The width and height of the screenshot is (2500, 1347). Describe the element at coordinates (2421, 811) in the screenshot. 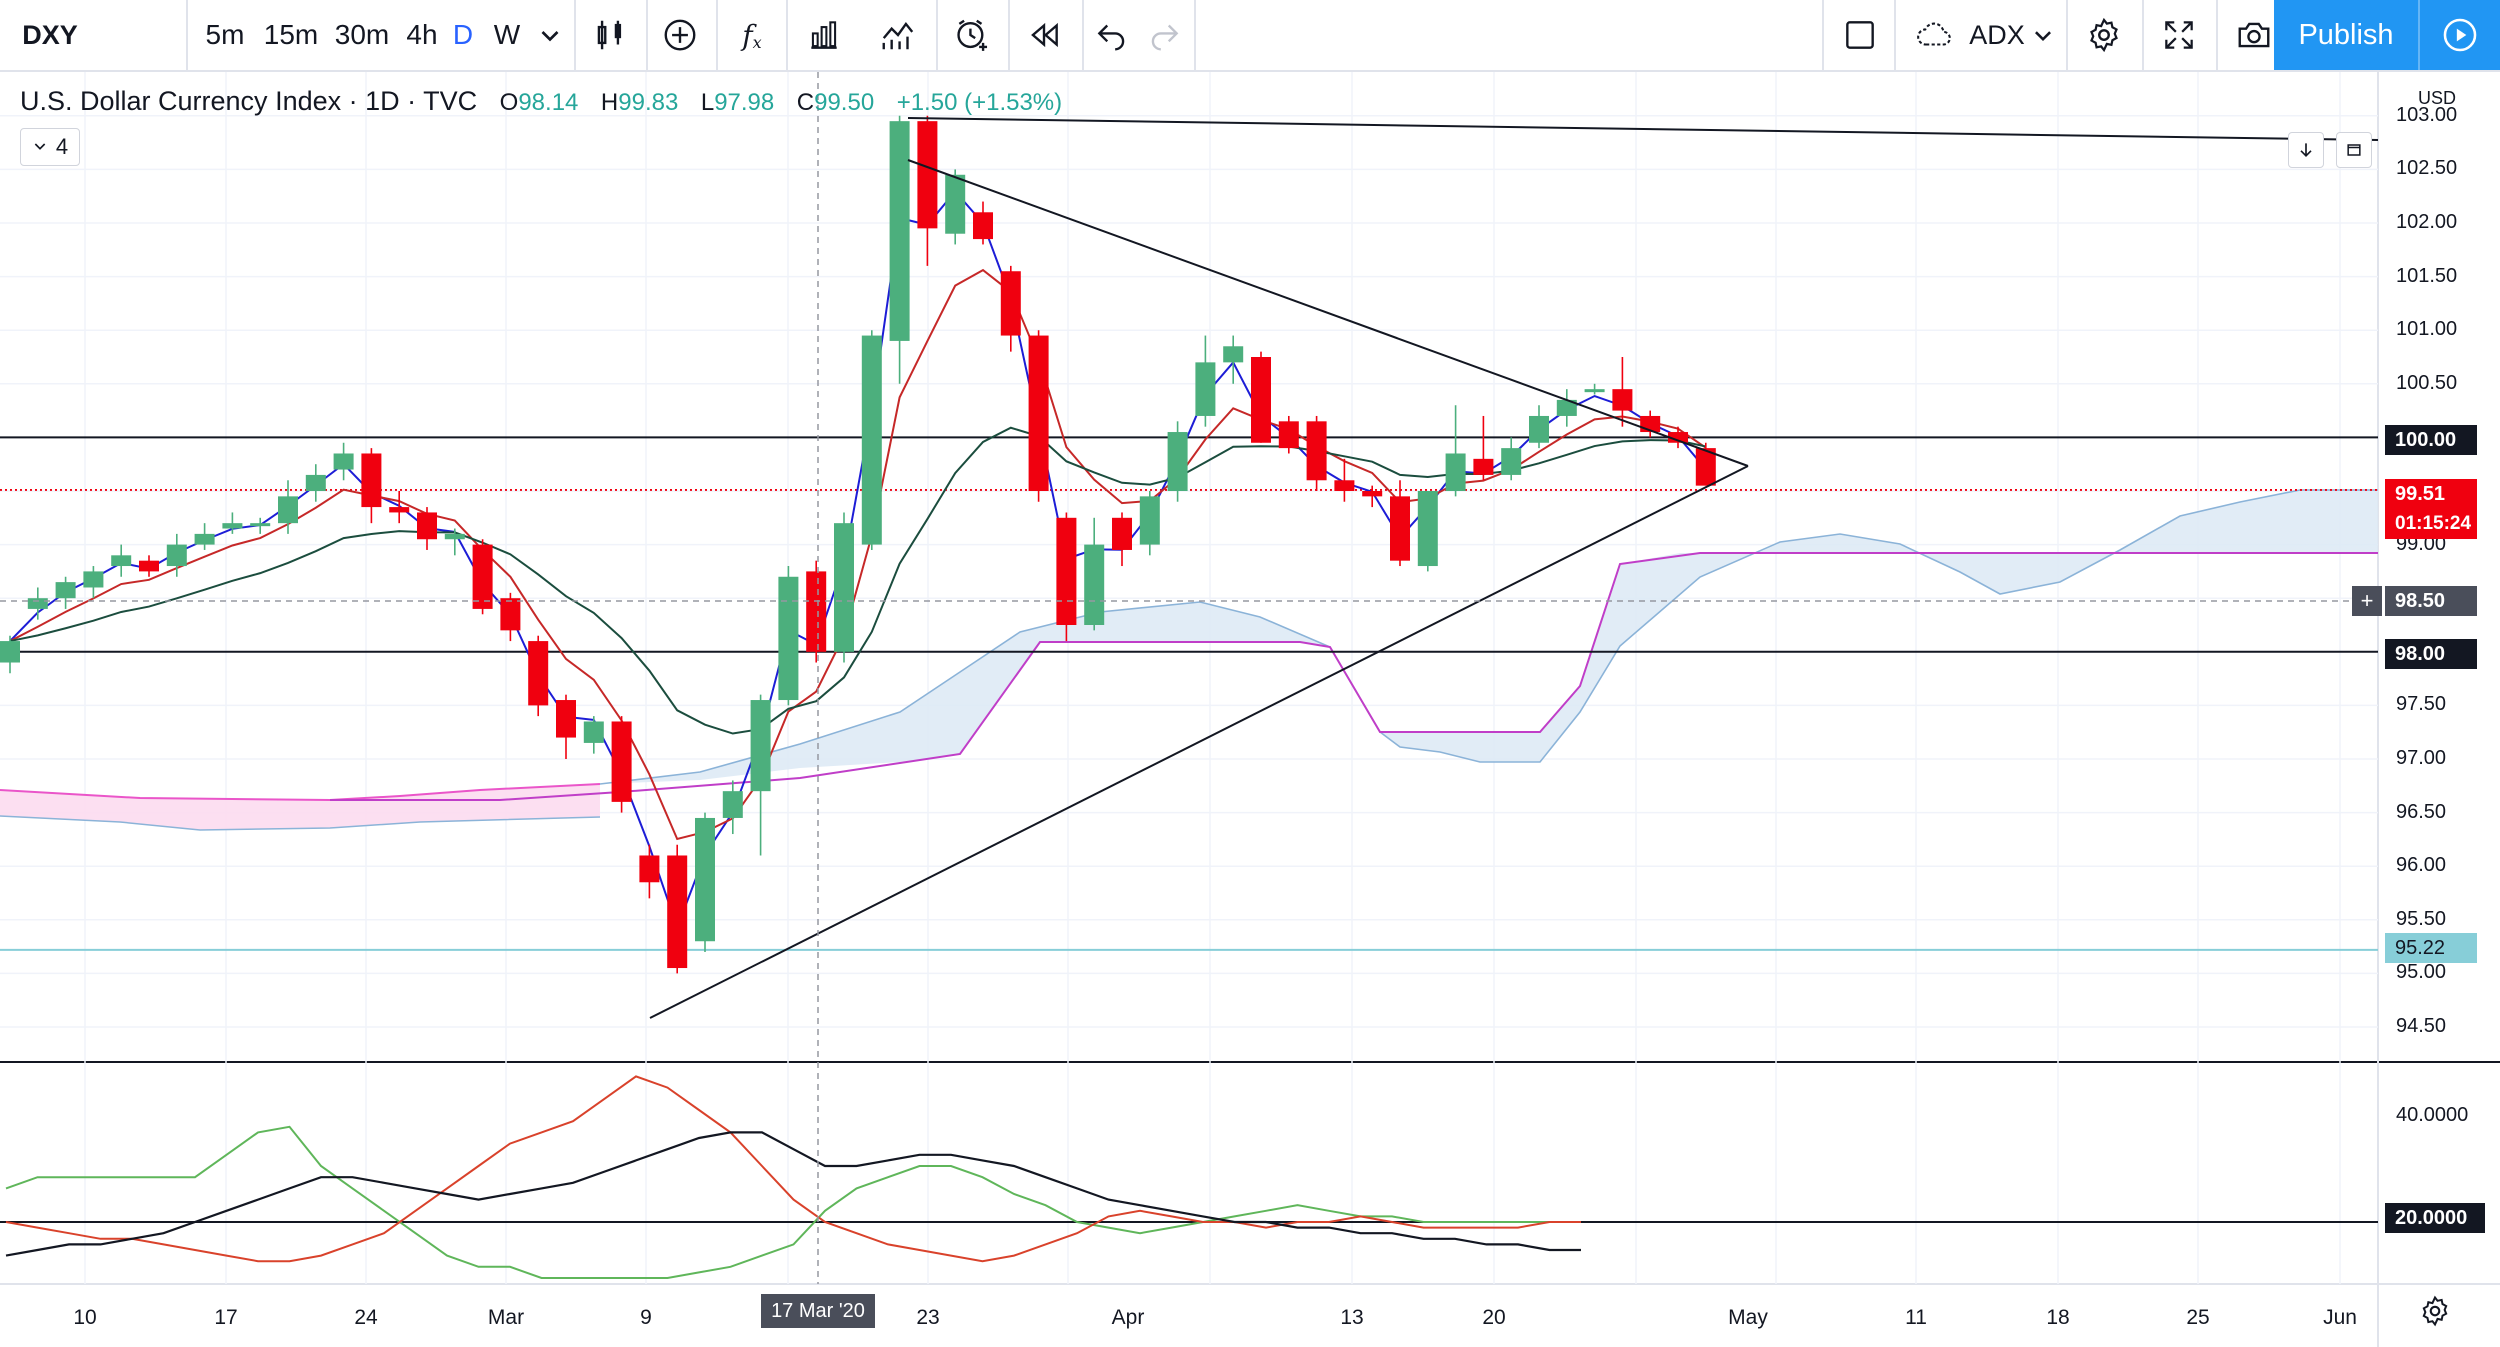

I see `price-tick: 96.50` at that location.